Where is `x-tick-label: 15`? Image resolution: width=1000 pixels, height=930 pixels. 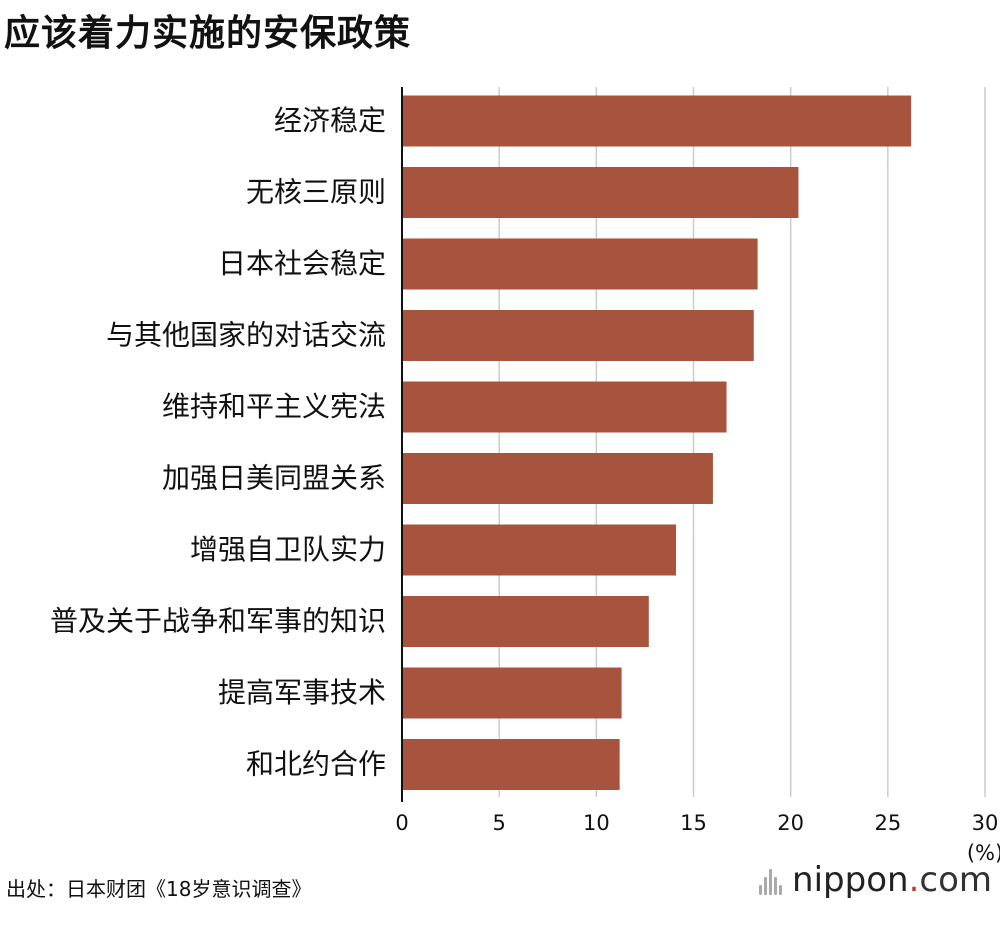
x-tick-label: 15 is located at coordinates (693, 823).